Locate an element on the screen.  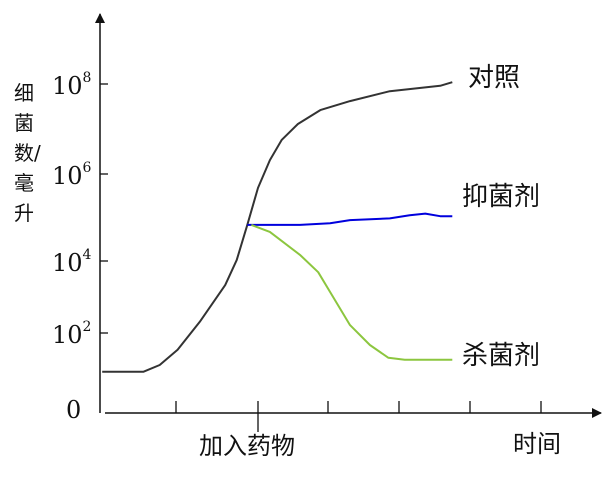
x-axis-label: 时间 is located at coordinates (537, 444).